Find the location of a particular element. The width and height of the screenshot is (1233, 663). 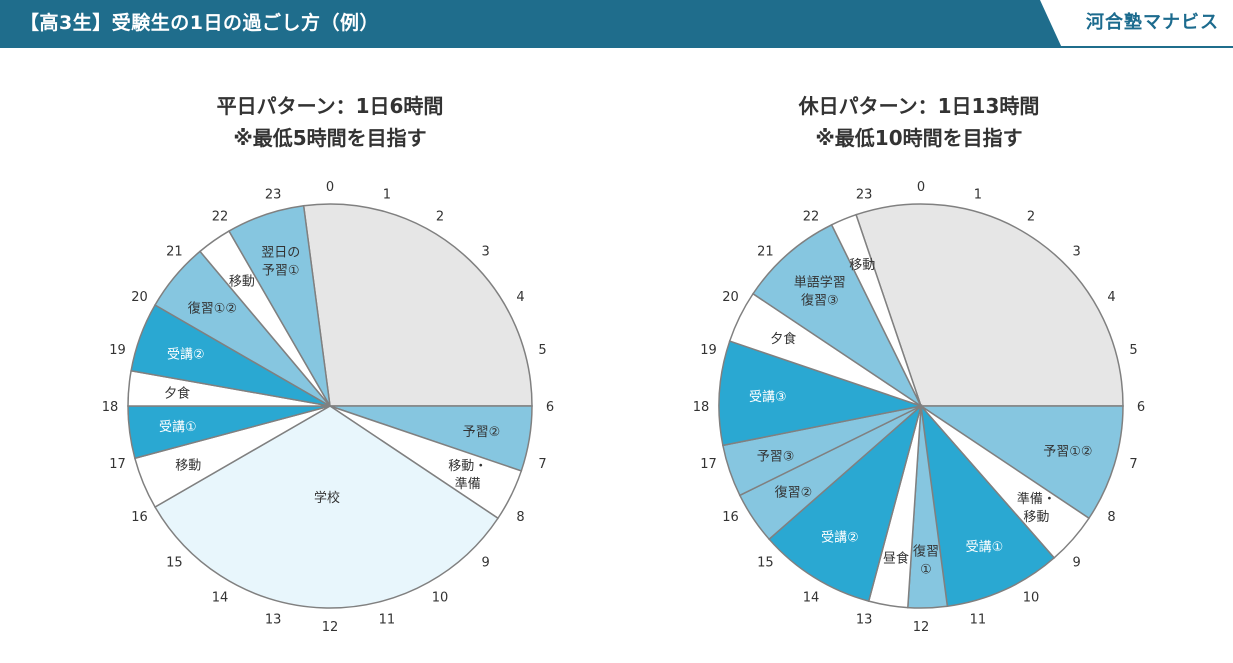

holiday-chart-title: 休日パターン：1日13時間 ※最低10時間を目指す is located at coordinates (919, 122).